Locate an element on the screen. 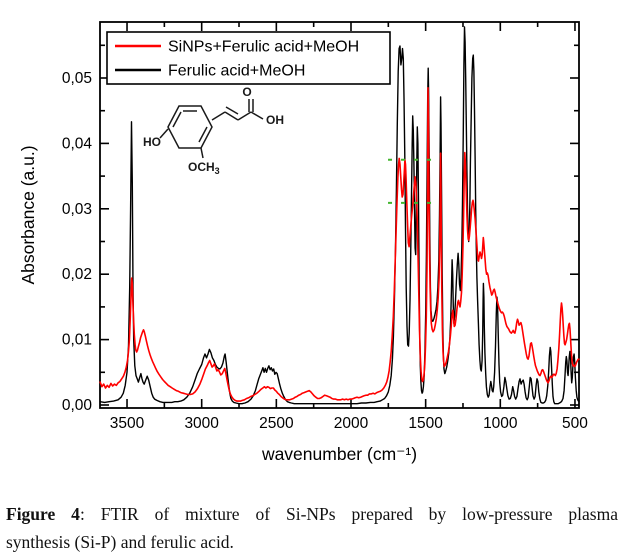  molecule-label-och3: OCH3 is located at coordinates (204, 168).